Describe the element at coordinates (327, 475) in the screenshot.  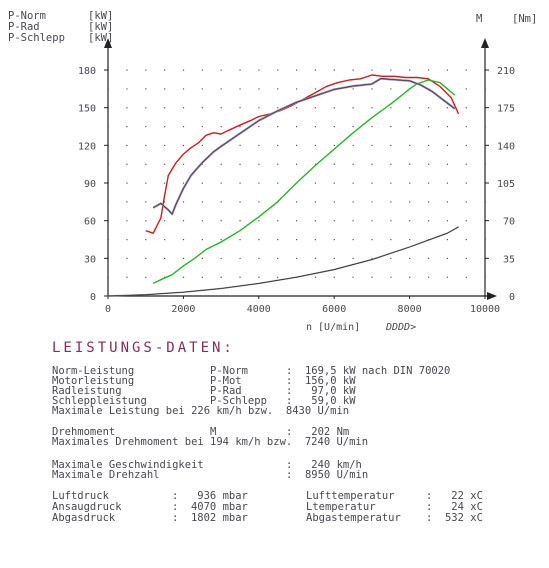
I see `speed-value: : 8950 U/min` at that location.